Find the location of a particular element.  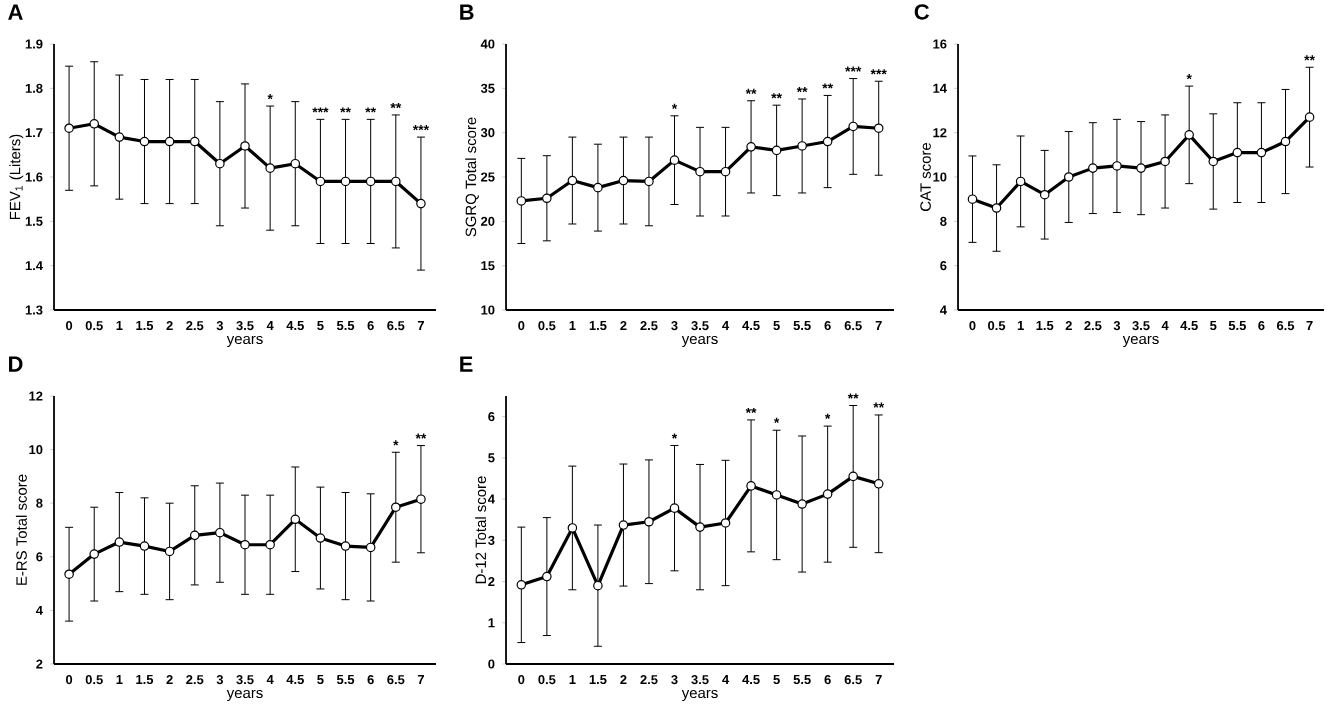

chart-title: D is located at coordinates (16, 364).